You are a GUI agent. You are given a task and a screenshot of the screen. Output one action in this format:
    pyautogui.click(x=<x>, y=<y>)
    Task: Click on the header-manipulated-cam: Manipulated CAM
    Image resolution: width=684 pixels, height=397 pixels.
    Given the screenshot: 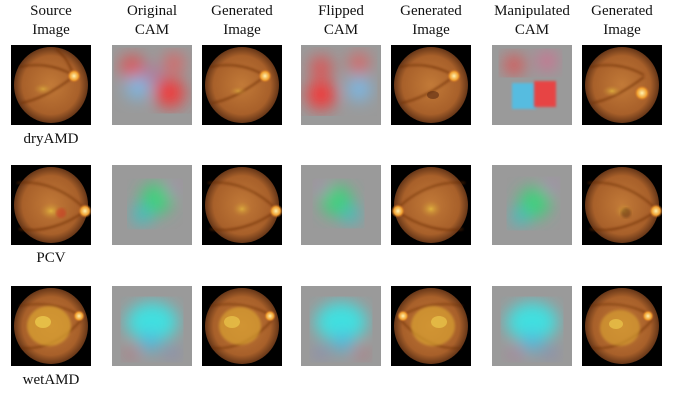 What is the action you would take?
    pyautogui.click(x=532, y=21)
    